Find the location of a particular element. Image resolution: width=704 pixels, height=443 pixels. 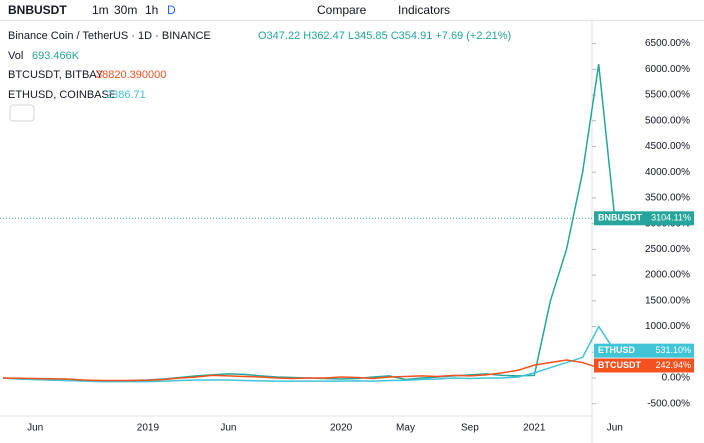

overlay-name: BTCUSDT, BITBAY is located at coordinates (56, 75).